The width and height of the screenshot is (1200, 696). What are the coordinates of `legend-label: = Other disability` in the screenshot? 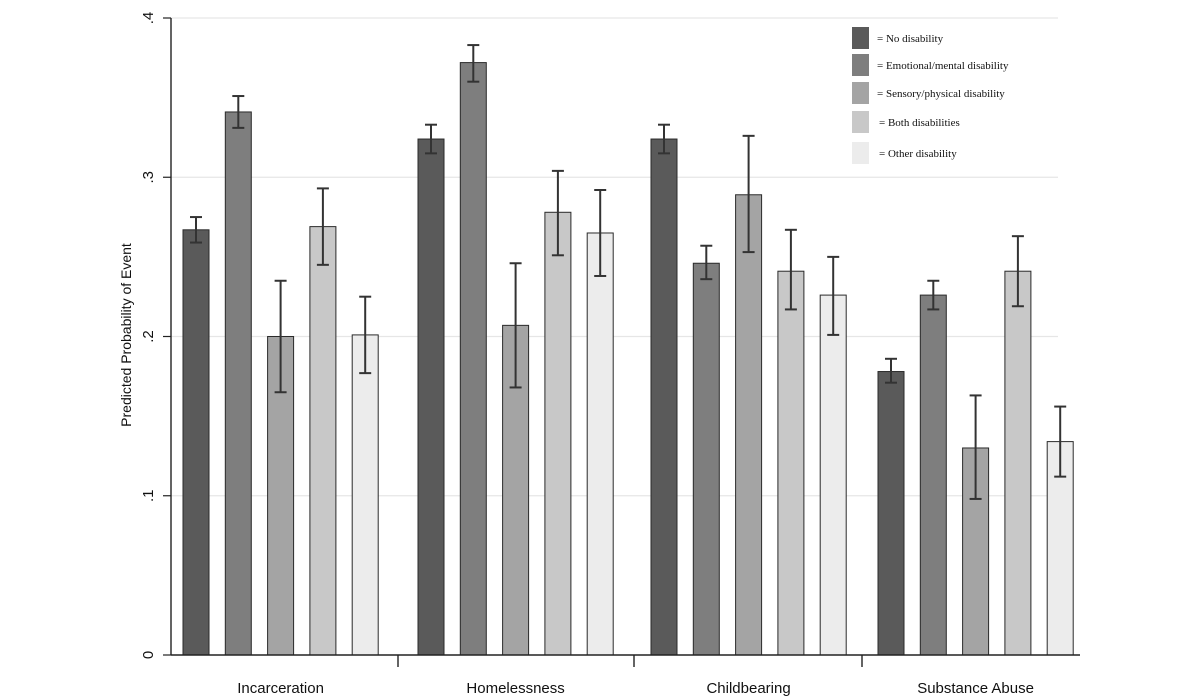 It's located at (918, 154).